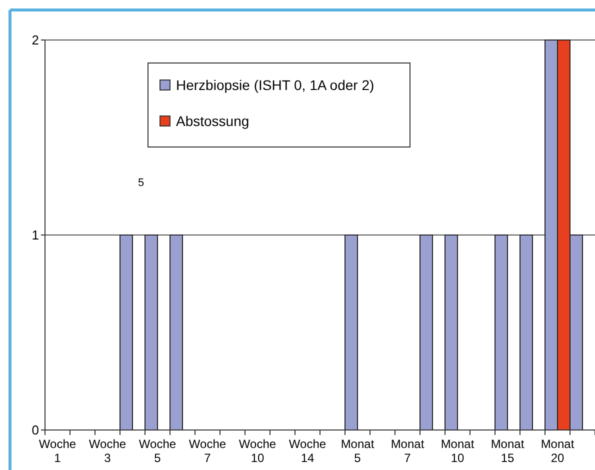 The width and height of the screenshot is (595, 470). I want to click on x-tick-label: Monat 20, so click(557, 451).